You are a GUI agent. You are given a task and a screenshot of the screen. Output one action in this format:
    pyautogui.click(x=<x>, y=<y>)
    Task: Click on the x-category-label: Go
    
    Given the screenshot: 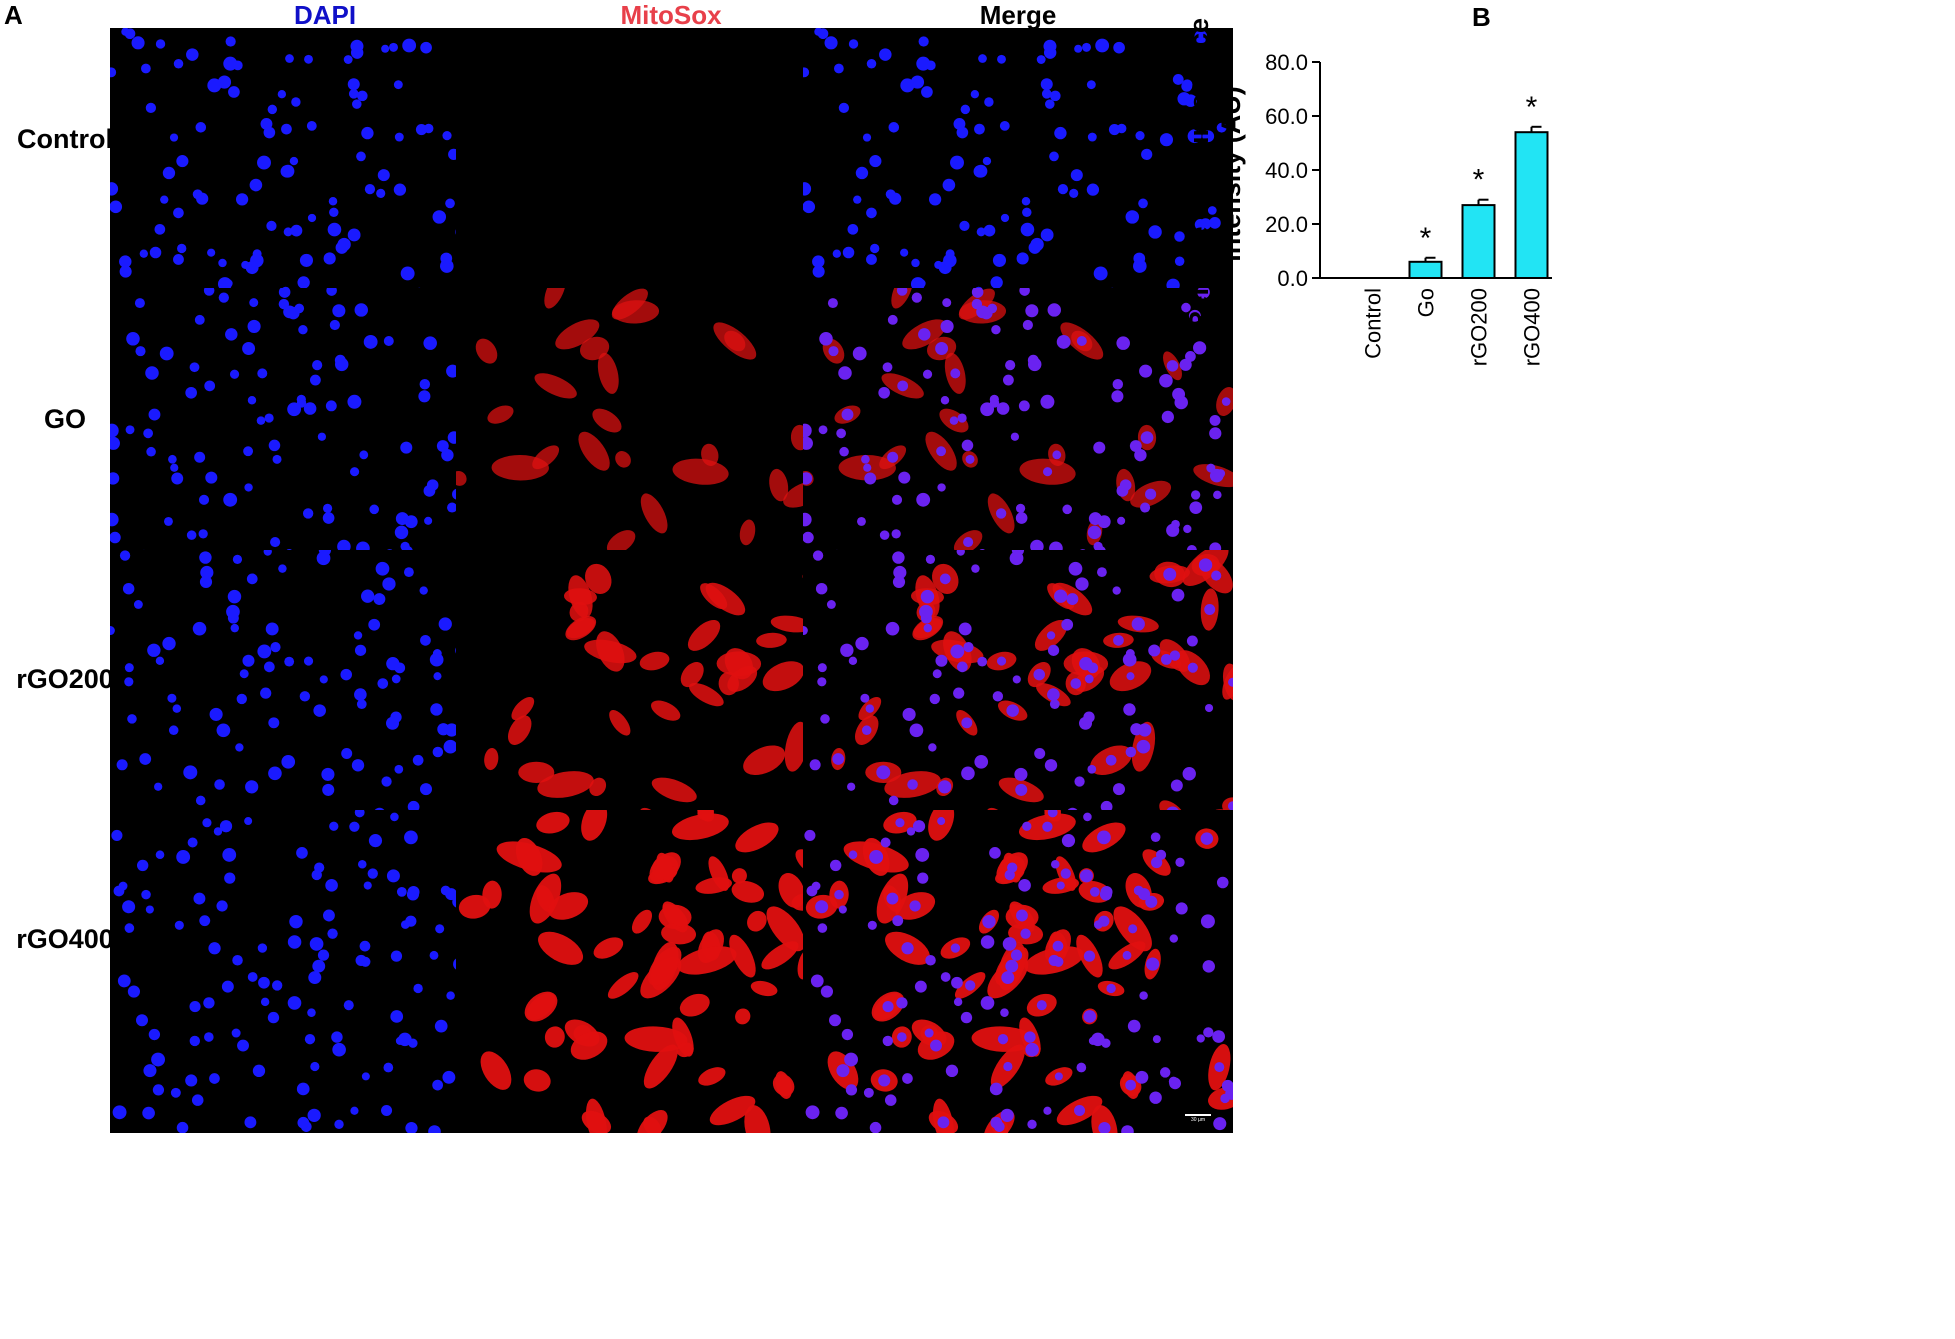 What is the action you would take?
    pyautogui.click(x=1426, y=302)
    